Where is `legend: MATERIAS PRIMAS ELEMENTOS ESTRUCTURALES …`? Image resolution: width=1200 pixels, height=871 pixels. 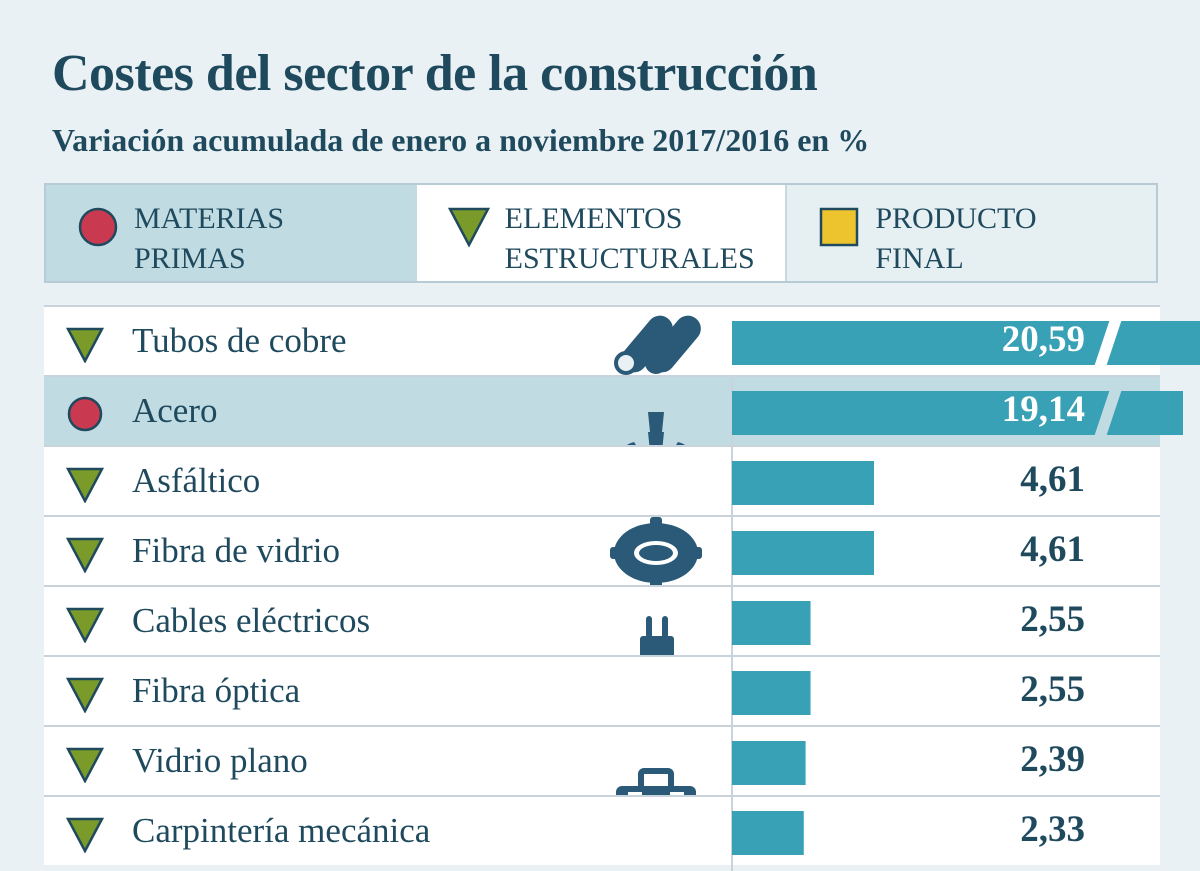 legend: MATERIAS PRIMAS ELEMENTOS ESTRUCTURALES … is located at coordinates (601, 233).